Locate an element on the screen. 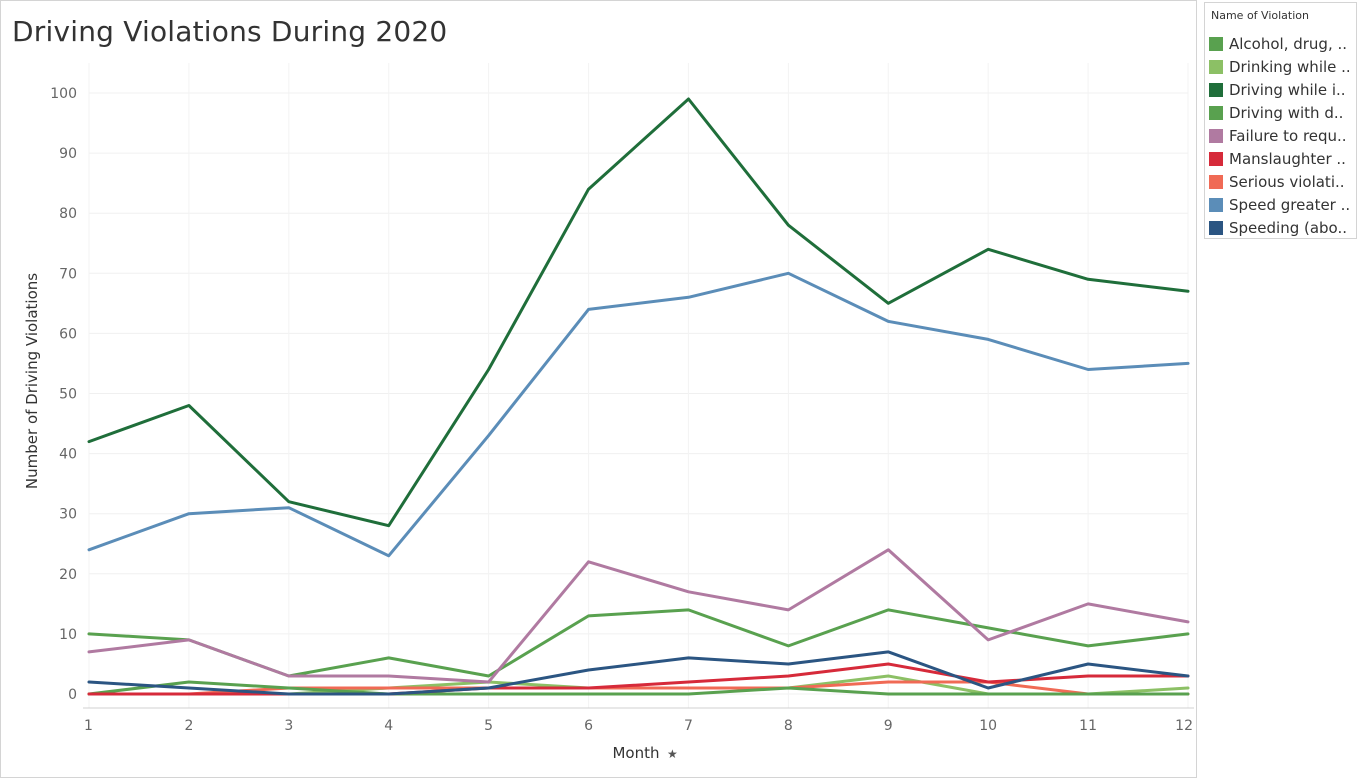  legend-label: Manslaughter .. is located at coordinates (1287, 158).